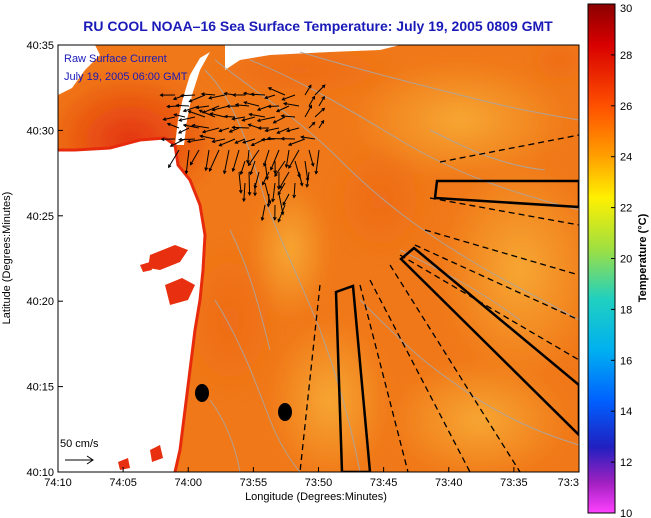 The image size is (651, 518). What do you see at coordinates (40, 302) in the screenshot?
I see `y-tick-label: 40:20` at bounding box center [40, 302].